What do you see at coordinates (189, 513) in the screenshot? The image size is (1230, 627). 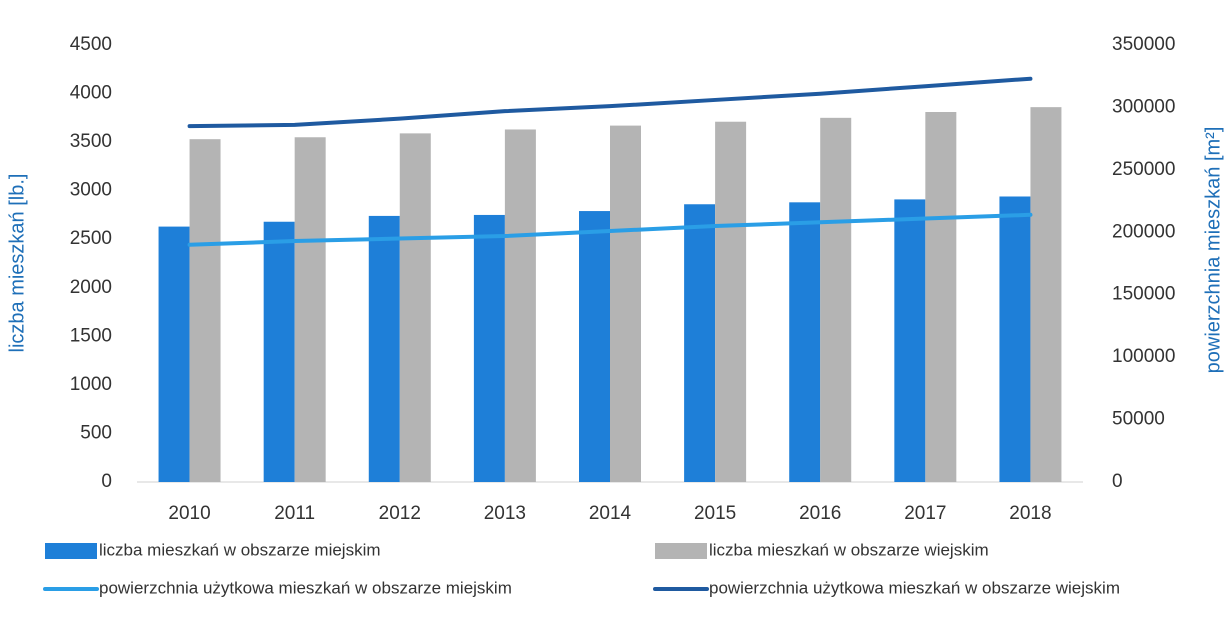 I see `x-tick-label: 2010` at bounding box center [189, 513].